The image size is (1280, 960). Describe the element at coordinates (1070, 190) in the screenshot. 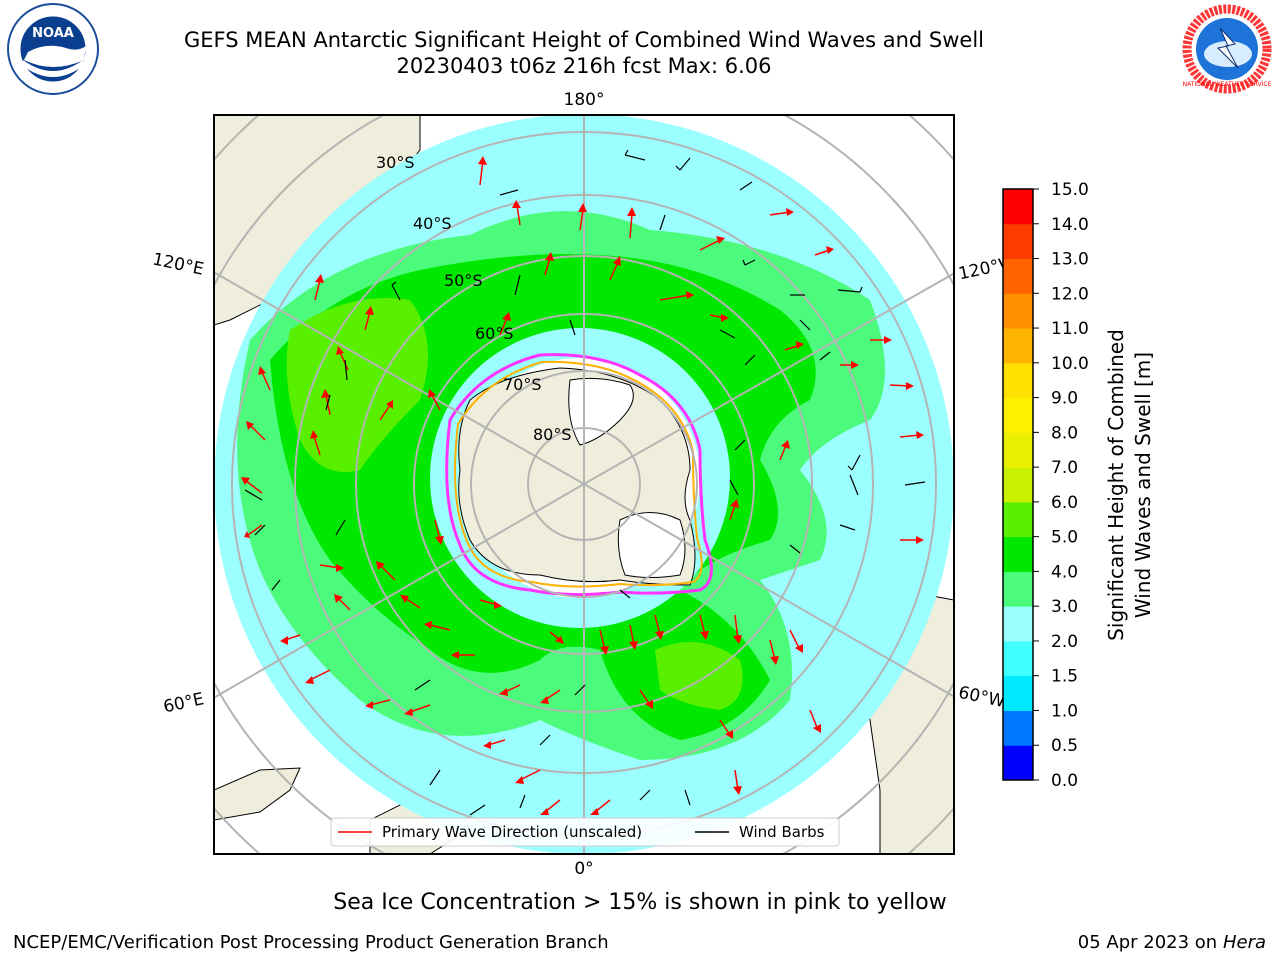

I see `colorbar-tick-label: 15.0` at that location.